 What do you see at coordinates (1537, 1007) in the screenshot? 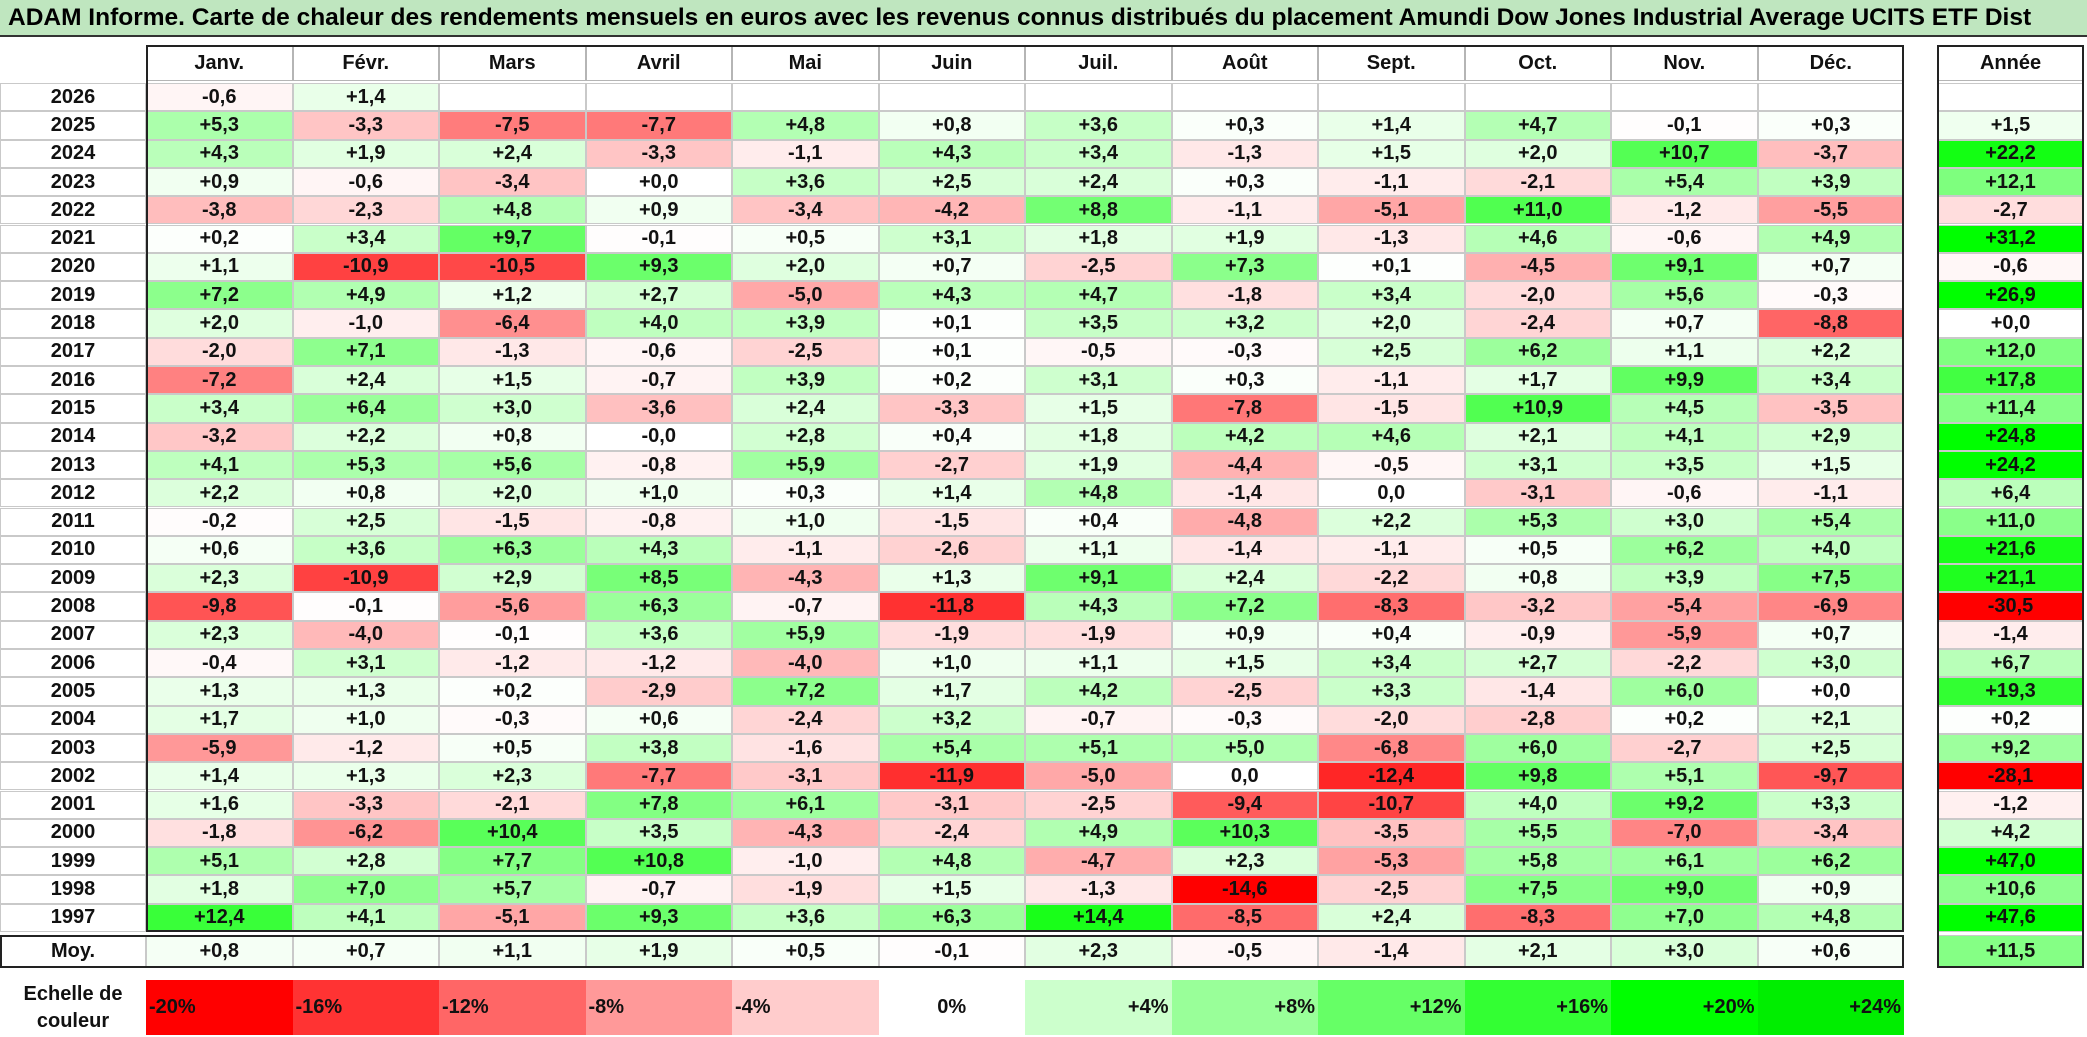
I see `color-scale-step: +16%` at bounding box center [1537, 1007].